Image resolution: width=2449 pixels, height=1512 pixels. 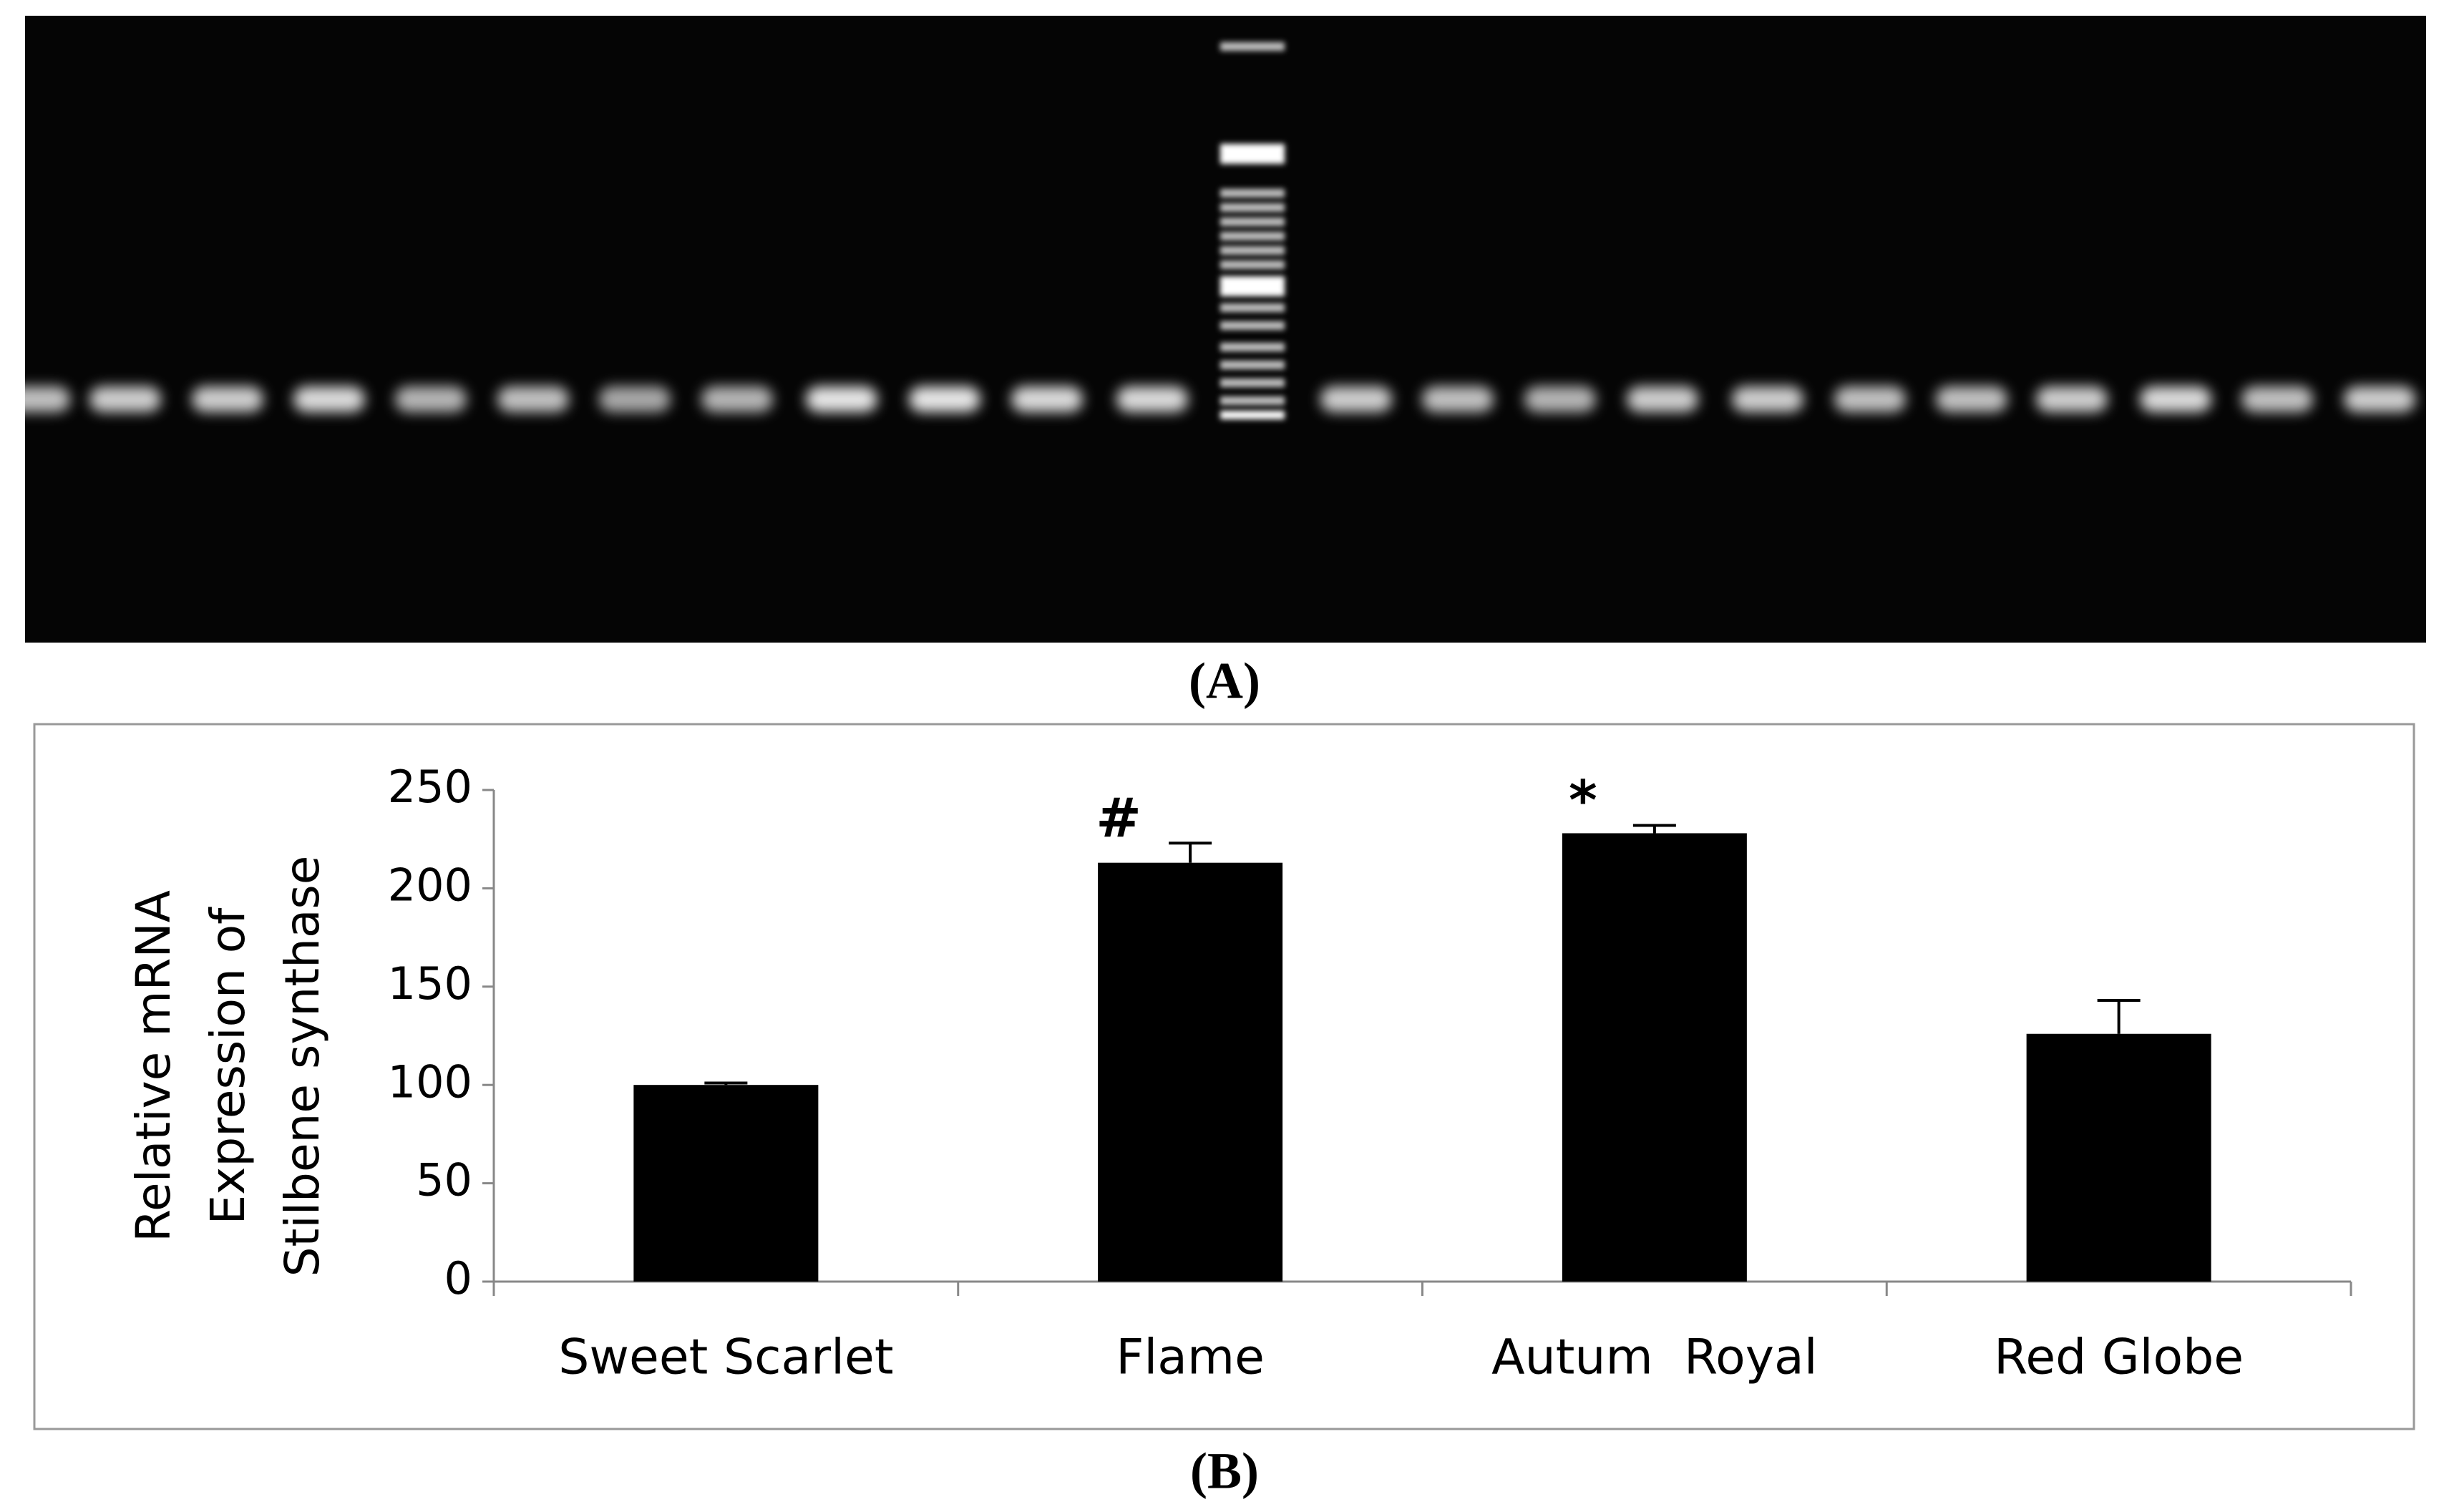 What do you see at coordinates (1224, 1471) in the screenshot?
I see `panel-label: (B)` at bounding box center [1224, 1471].